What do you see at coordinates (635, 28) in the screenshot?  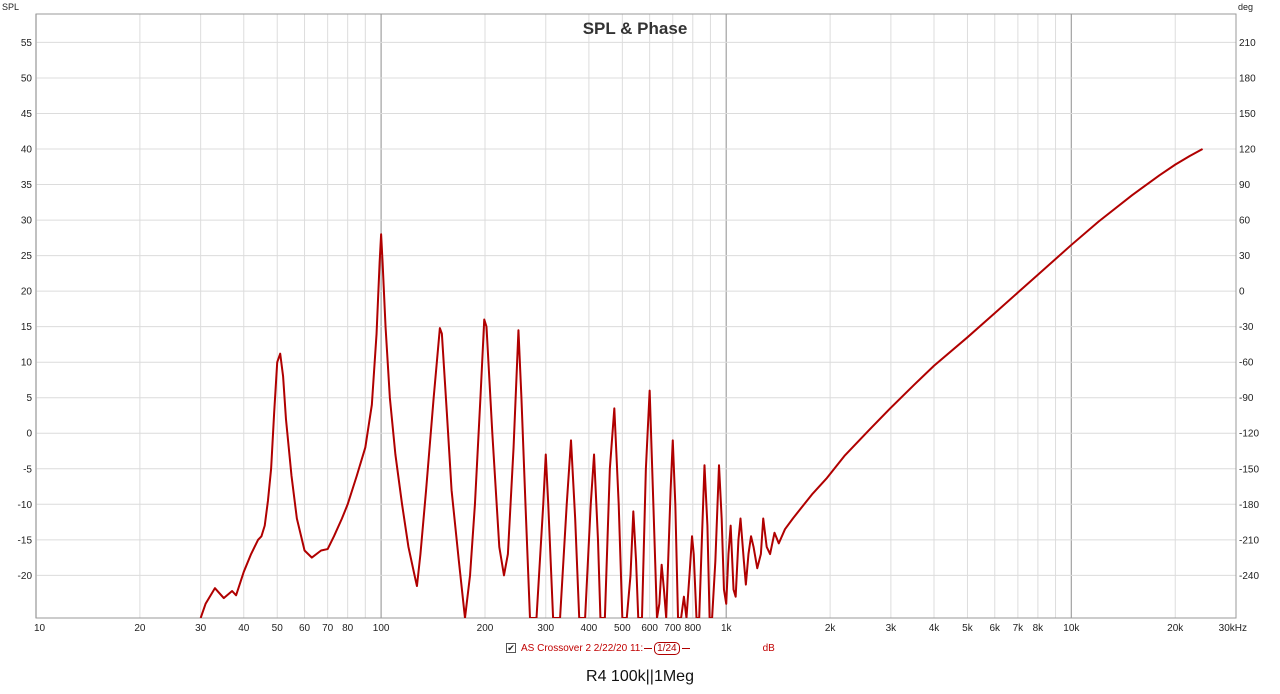 I see `chart-title: SPL & Phase` at bounding box center [635, 28].